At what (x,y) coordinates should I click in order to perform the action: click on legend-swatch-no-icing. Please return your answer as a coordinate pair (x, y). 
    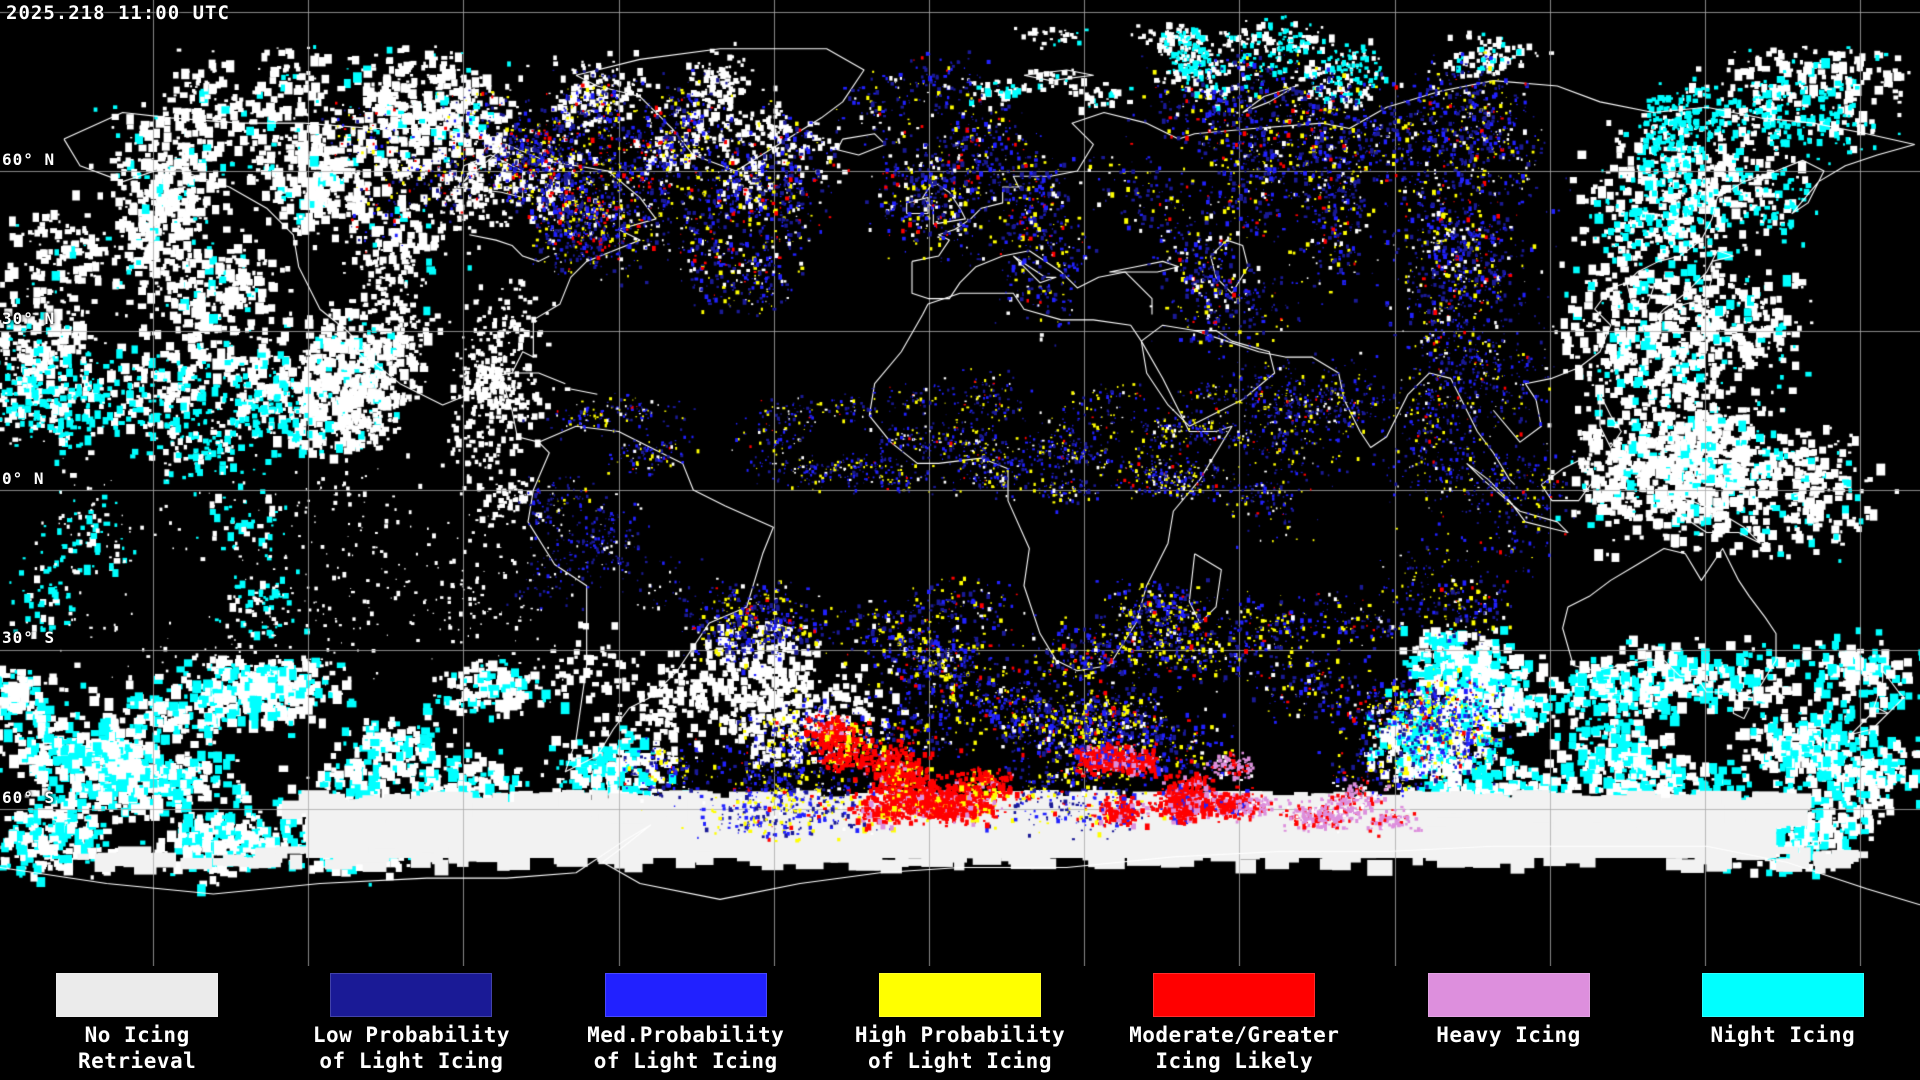
    Looking at the image, I should click on (137, 995).